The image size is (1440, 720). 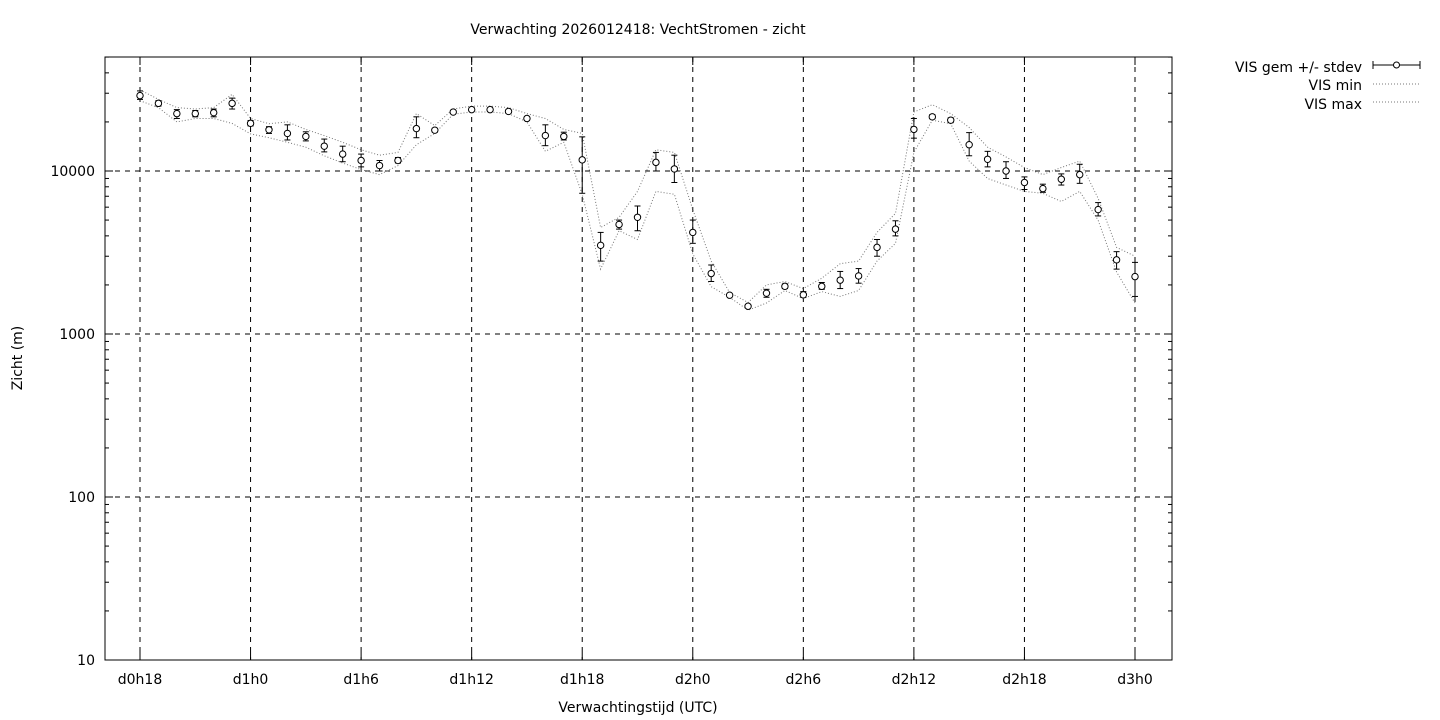 What do you see at coordinates (1335, 86) in the screenshot?
I see `legend-label-min: VIS min` at bounding box center [1335, 86].